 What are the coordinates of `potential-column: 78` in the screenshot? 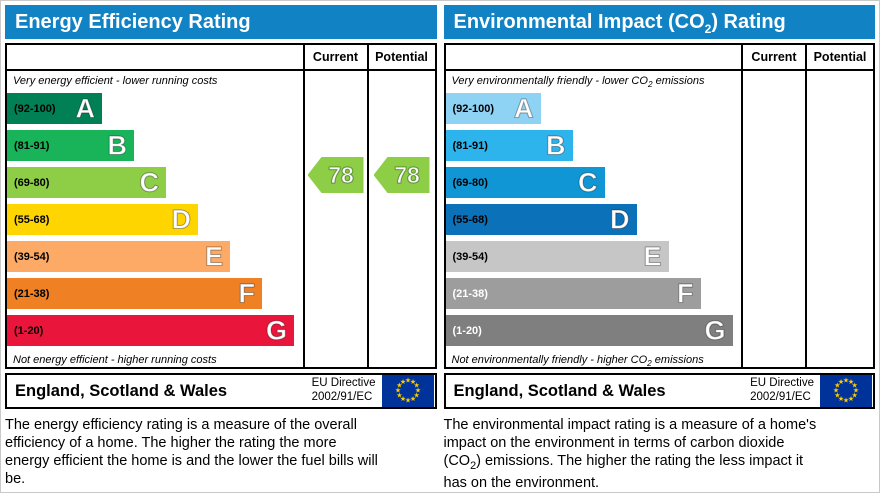 It's located at (400, 219).